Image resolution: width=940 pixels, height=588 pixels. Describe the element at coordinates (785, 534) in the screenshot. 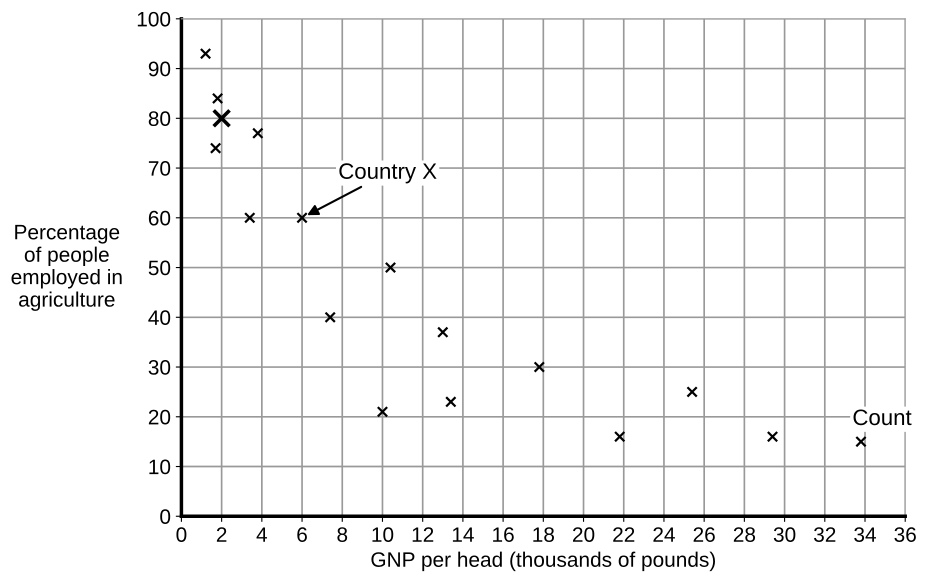

I see `x-tick-label: 30` at that location.